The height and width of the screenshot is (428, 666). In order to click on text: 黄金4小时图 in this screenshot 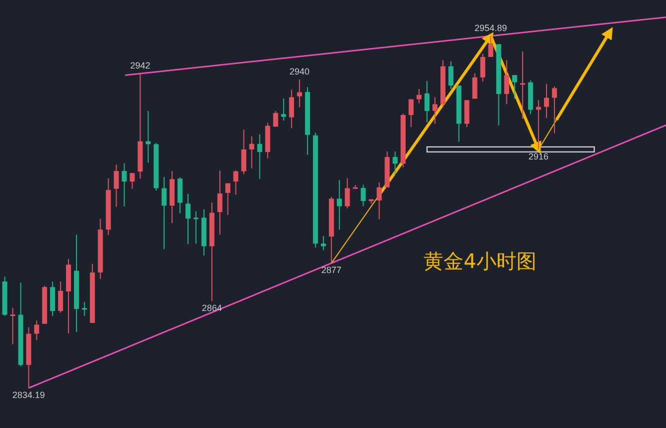, I will do `click(480, 261)`.